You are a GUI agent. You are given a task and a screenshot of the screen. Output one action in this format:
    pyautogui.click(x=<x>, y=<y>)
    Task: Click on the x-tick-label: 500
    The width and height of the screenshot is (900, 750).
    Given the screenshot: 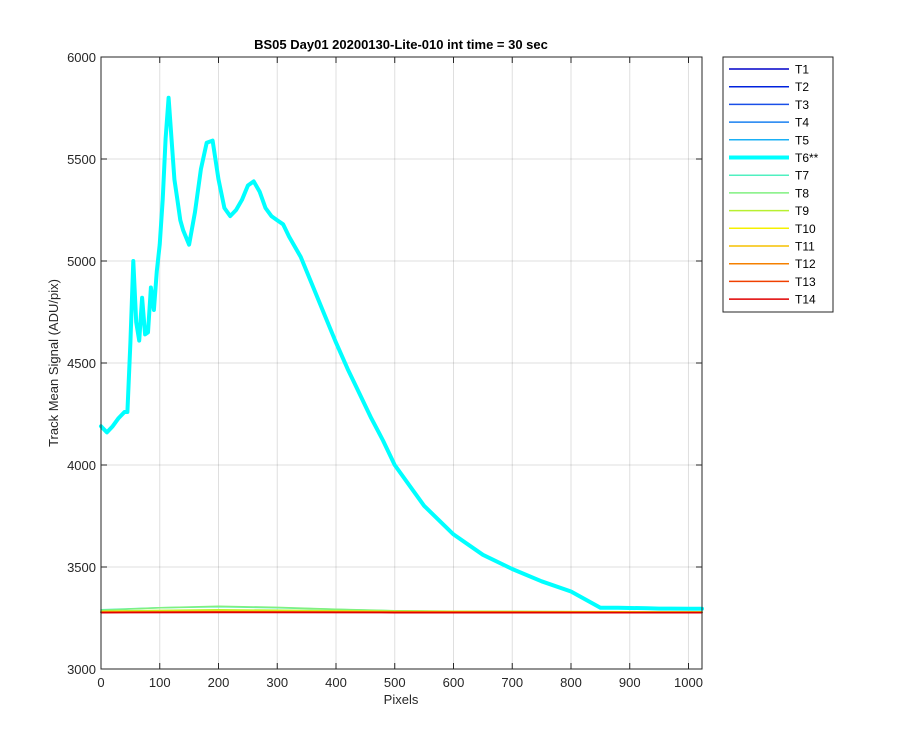 What is the action you would take?
    pyautogui.click(x=395, y=682)
    